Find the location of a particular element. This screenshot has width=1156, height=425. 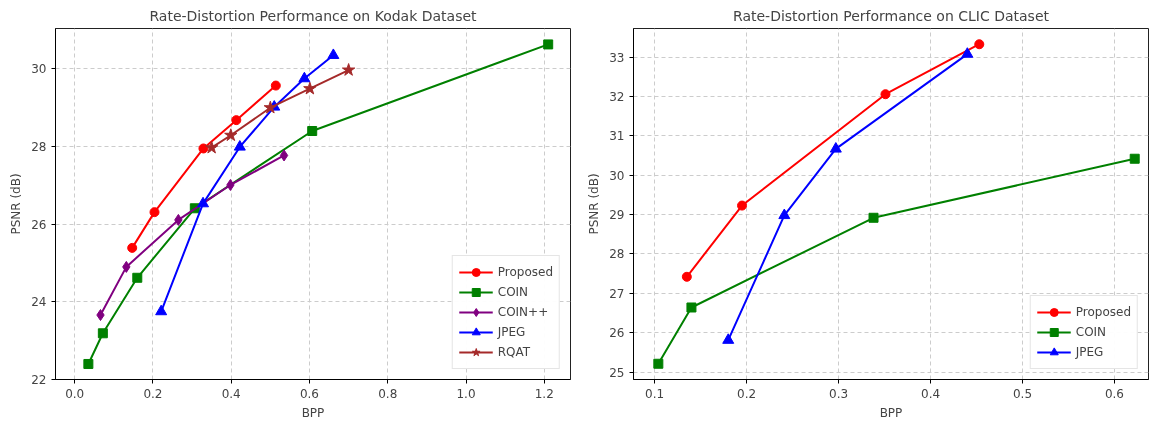

y-tick-label: 22 is located at coordinates (39, 380).